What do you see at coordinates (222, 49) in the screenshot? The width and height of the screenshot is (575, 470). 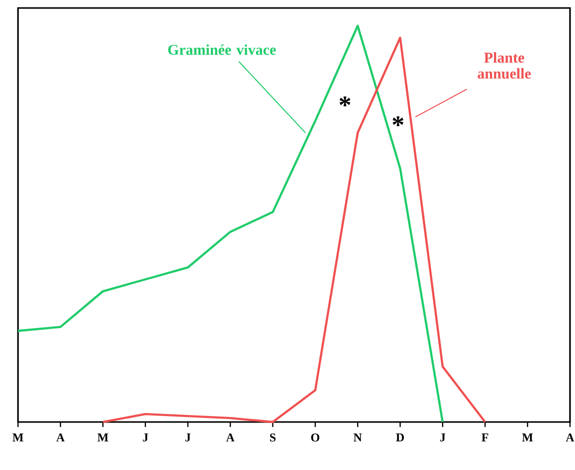 I see `text: Graminée vivace` at bounding box center [222, 49].